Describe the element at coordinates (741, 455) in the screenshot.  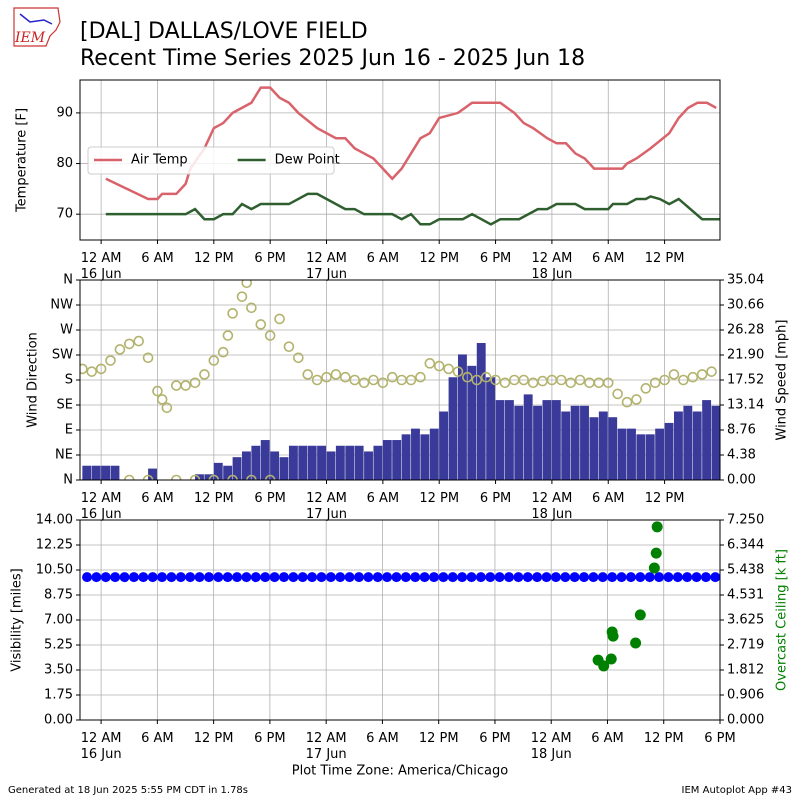
I see `y2-tick-label: 4.38` at that location.